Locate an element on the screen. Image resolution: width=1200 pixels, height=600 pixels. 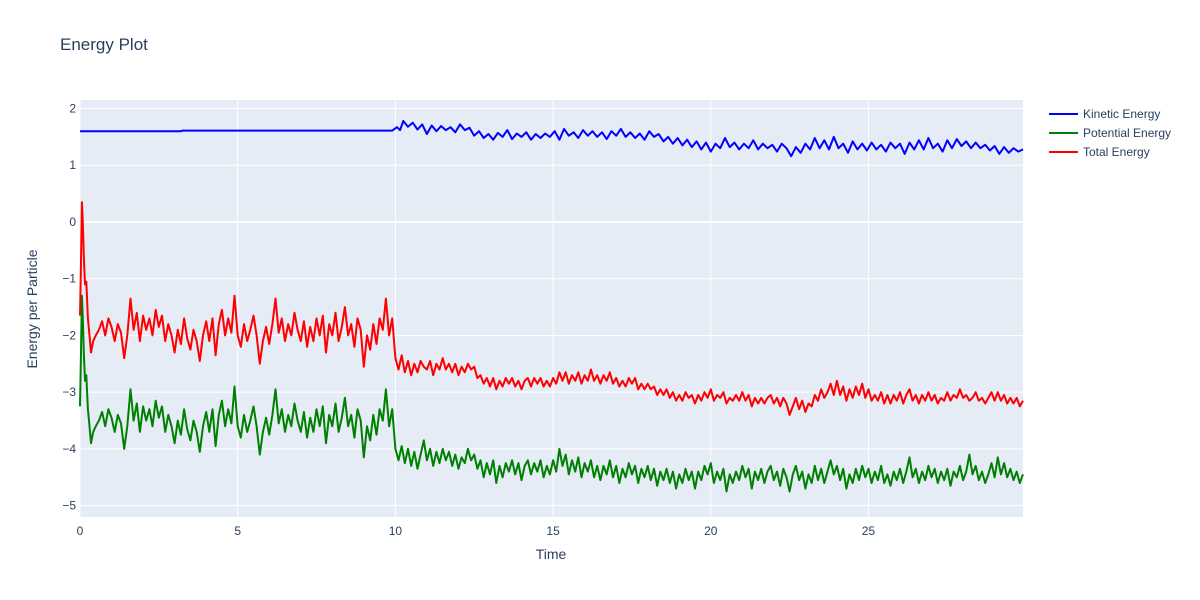
x-tick-label: 15 is located at coordinates (553, 531).